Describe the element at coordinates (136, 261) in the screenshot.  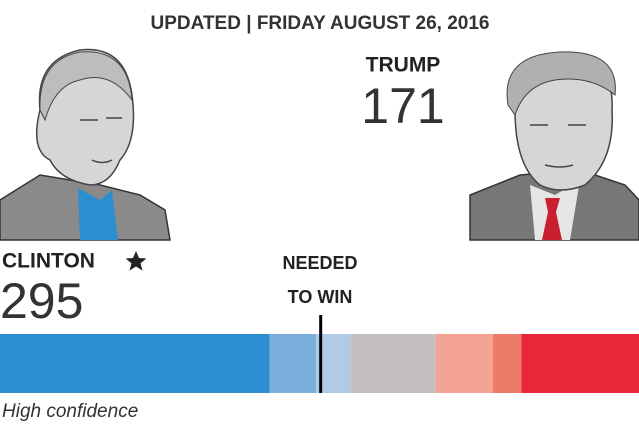
I see `winner-star` at that location.